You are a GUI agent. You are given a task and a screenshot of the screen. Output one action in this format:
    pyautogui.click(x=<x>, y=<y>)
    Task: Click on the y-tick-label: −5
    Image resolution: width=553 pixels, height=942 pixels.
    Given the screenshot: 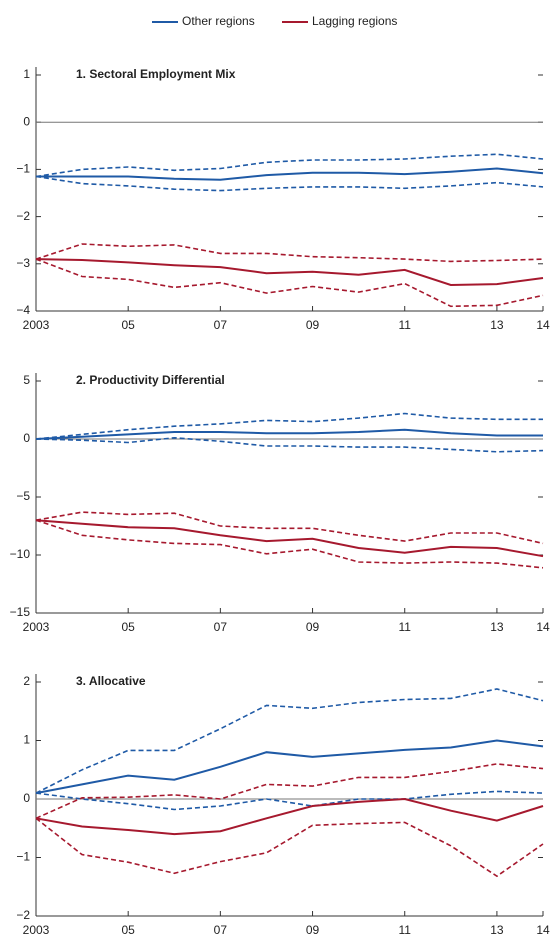 What is the action you would take?
    pyautogui.click(x=23, y=496)
    